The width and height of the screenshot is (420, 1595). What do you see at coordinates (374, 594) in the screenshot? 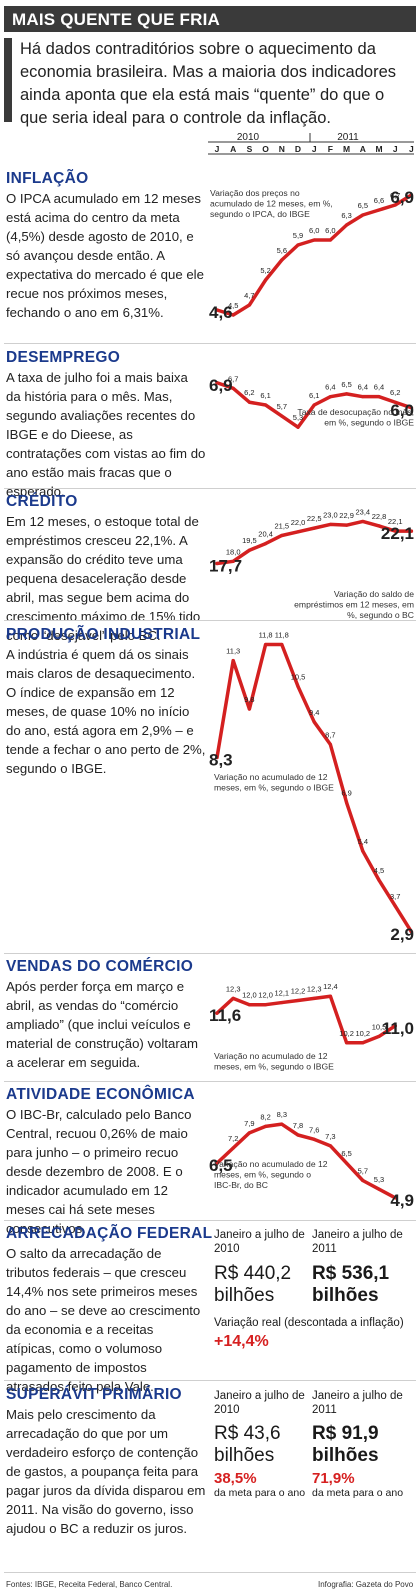
I see `caption-line: Variação do saldo de` at bounding box center [374, 594].